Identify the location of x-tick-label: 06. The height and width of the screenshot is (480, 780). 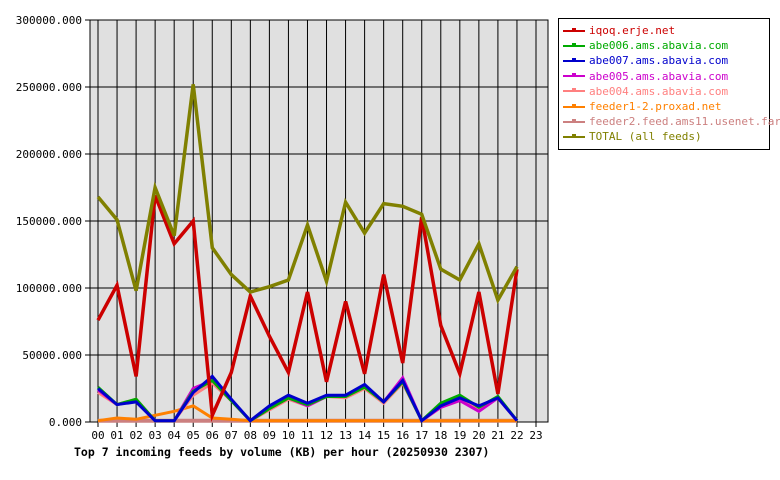
(212, 435).